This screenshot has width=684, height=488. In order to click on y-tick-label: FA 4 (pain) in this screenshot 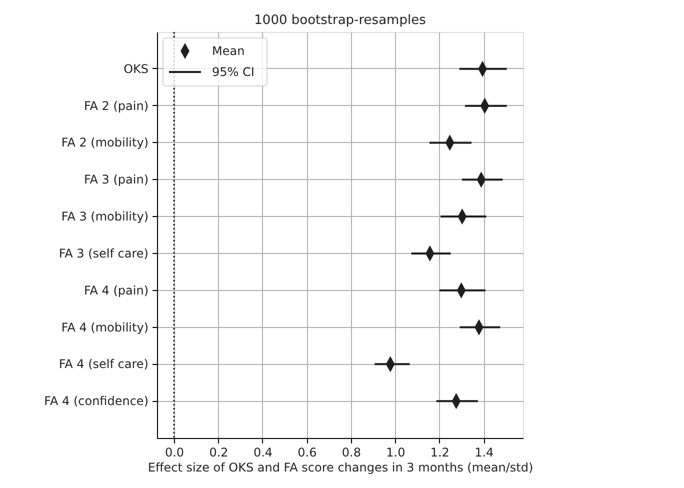, I will do `click(116, 290)`.